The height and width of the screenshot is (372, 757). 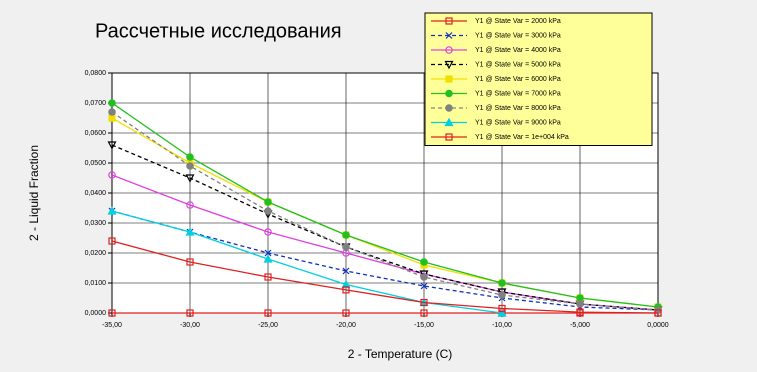 What do you see at coordinates (580, 325) in the screenshot?
I see `x-tick-label: -5,000` at bounding box center [580, 325].